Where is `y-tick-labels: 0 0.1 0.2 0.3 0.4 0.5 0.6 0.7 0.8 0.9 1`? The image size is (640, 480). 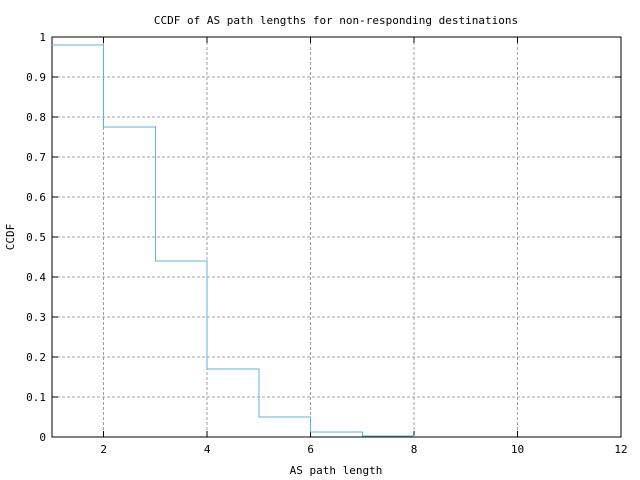
y-tick-labels: 0 0.1 0.2 0.3 0.4 0.5 0.6 0.7 0.8 0.9 1 is located at coordinates (36, 237).